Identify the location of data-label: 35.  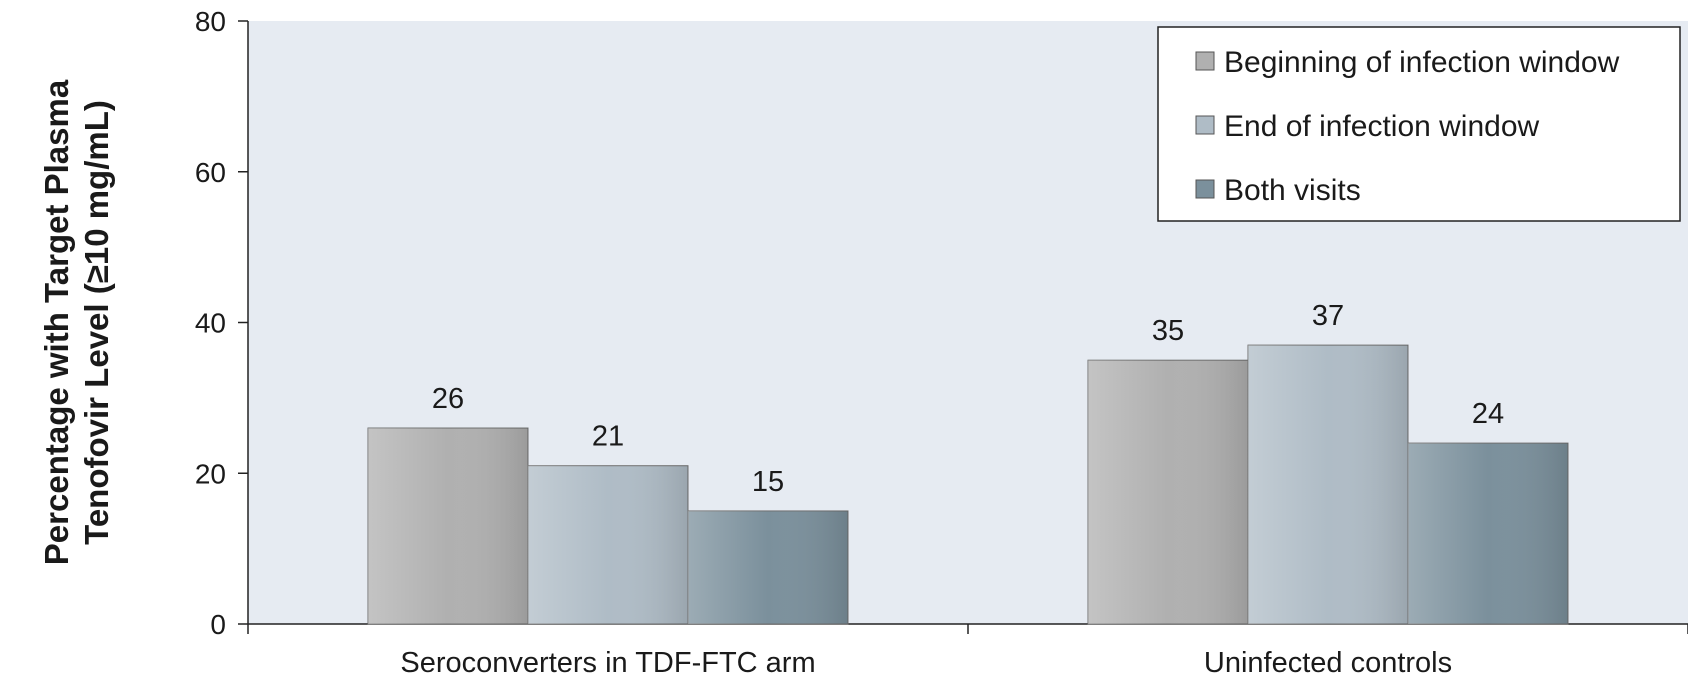
(1168, 331).